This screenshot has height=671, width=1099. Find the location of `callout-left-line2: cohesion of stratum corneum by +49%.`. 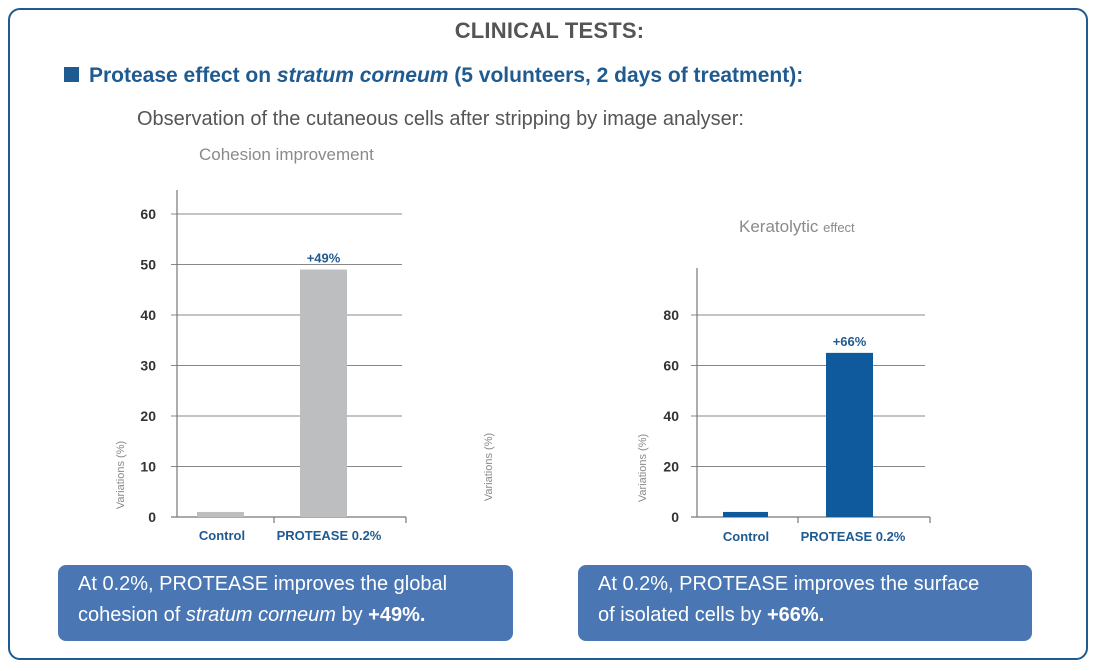

callout-left-line2: cohesion of stratum corneum by +49%. is located at coordinates (285, 615).